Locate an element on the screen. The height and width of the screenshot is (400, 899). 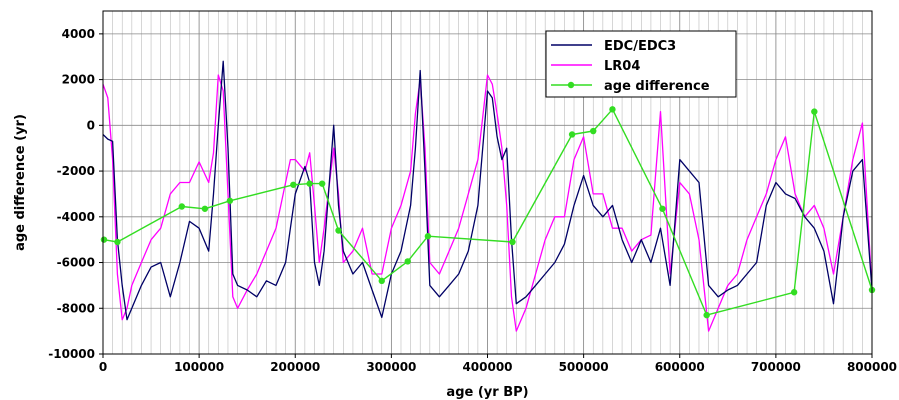
y-tick-label: 4000 is located at coordinates (78, 34).